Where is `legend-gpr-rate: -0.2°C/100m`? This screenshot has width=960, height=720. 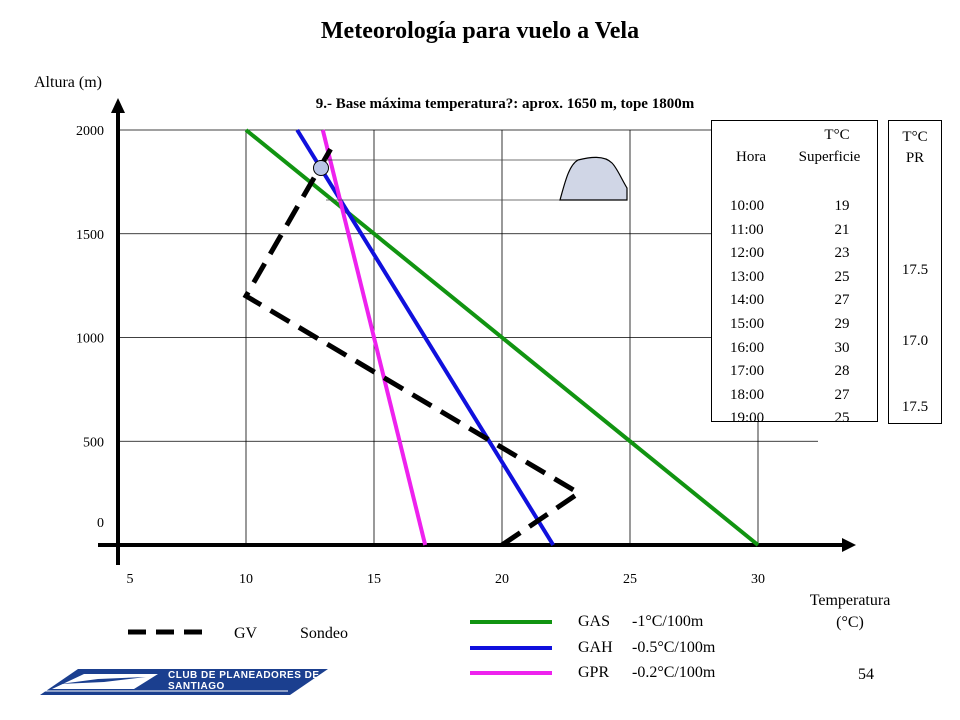 legend-gpr-rate: -0.2°C/100m is located at coordinates (674, 672).